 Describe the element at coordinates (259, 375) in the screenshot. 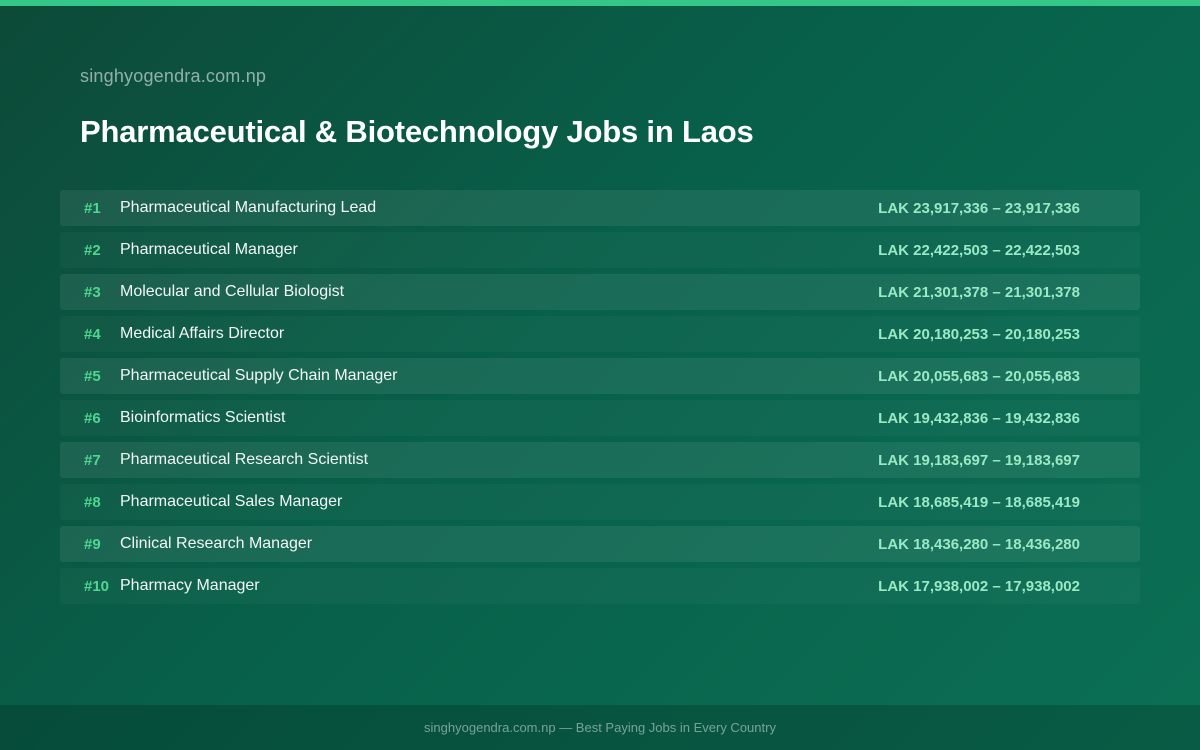

I see `job-title: Pharmaceutical Supply Chain Manager` at that location.